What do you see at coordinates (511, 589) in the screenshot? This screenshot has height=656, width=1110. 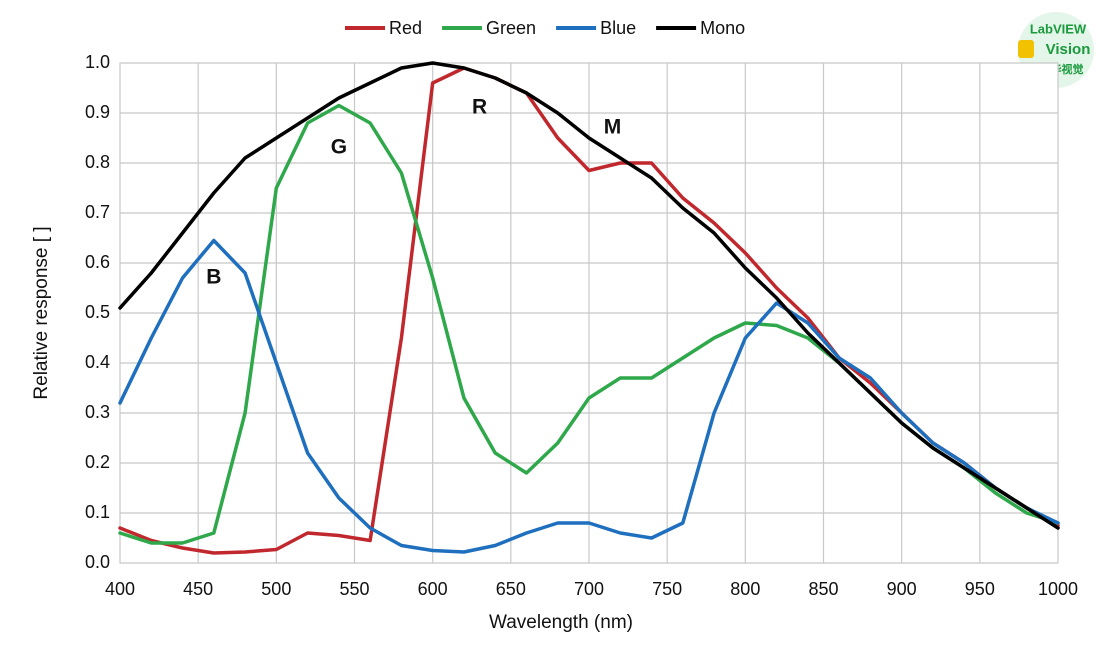 I see `x-tick-label: 650` at bounding box center [511, 589].